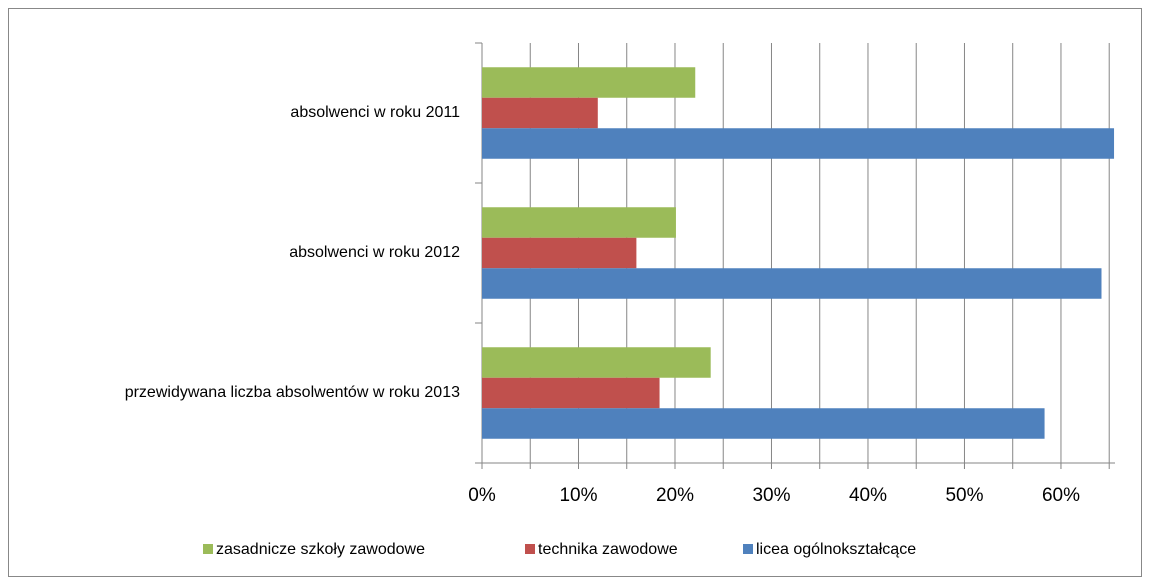 This screenshot has height=588, width=1150. What do you see at coordinates (578, 495) in the screenshot?
I see `x-tick-label: 10%` at bounding box center [578, 495].